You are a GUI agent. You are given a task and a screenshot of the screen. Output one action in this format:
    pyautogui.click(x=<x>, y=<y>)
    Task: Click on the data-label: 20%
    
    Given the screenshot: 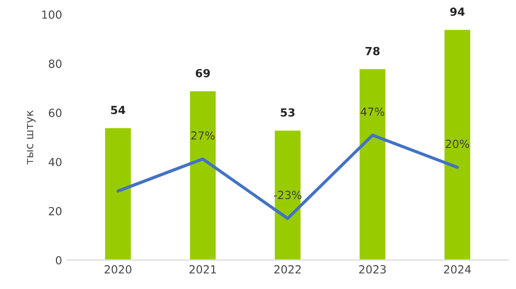 What is the action you would take?
    pyautogui.click(x=458, y=144)
    